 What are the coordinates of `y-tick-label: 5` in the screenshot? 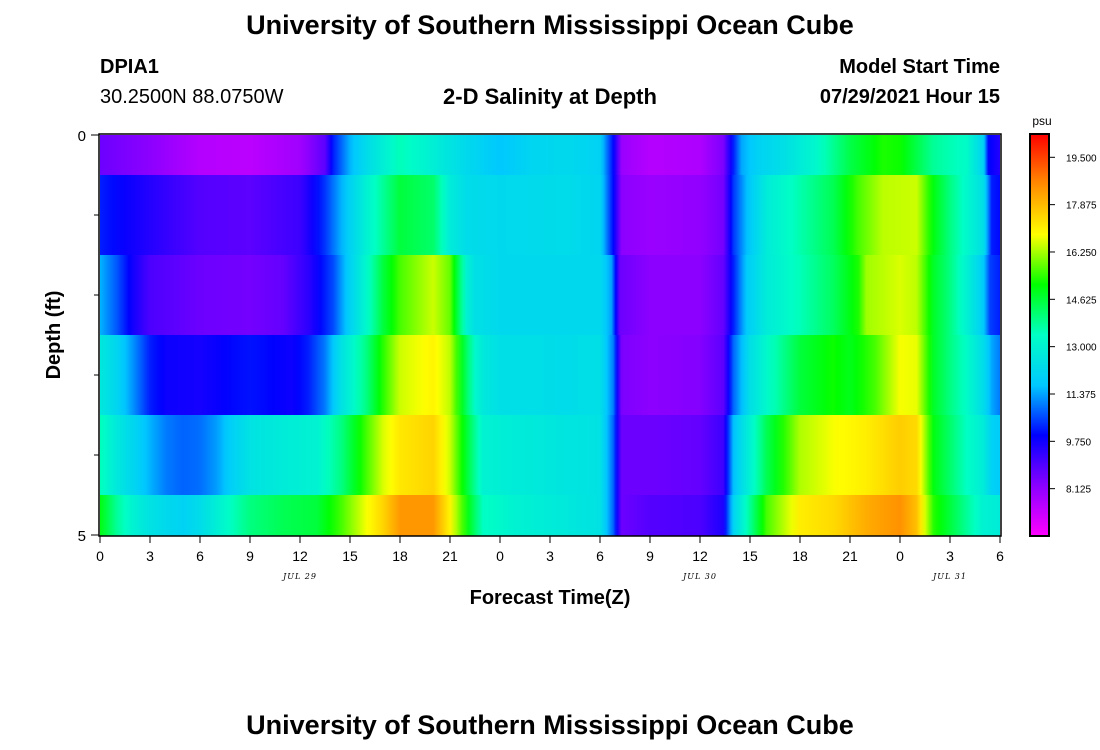 It's located at (82, 536).